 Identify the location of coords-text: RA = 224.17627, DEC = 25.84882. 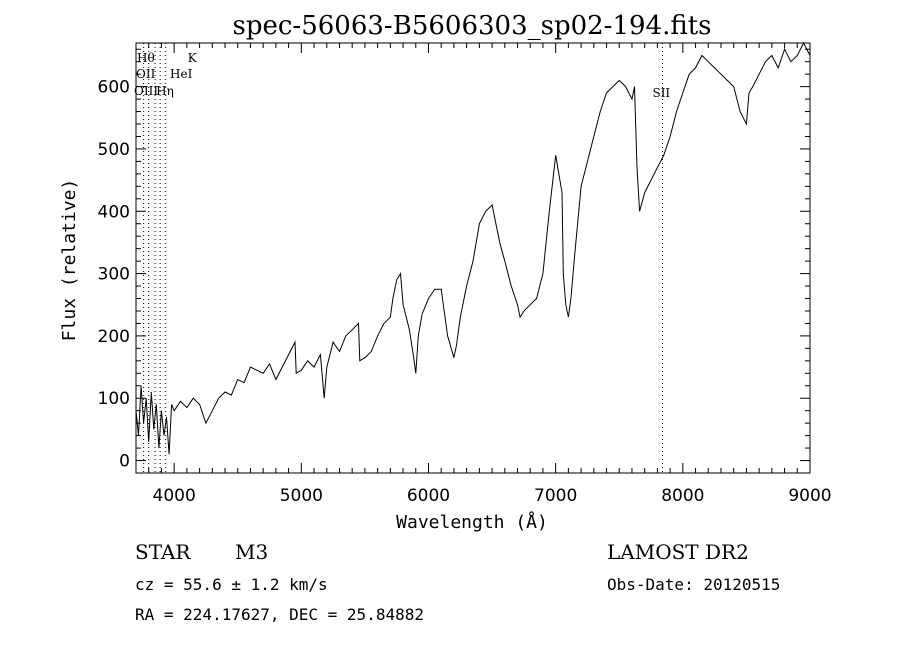
(279, 614).